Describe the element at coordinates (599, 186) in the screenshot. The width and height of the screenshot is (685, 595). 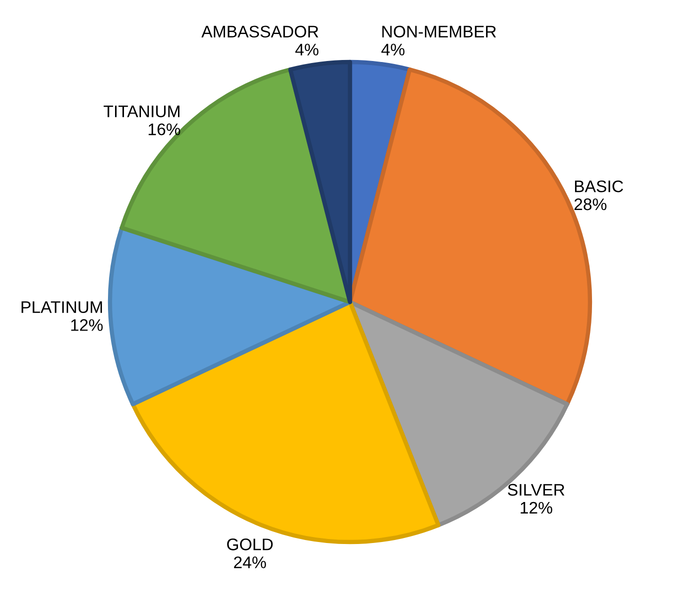
I see `slice-label: BASIC` at that location.